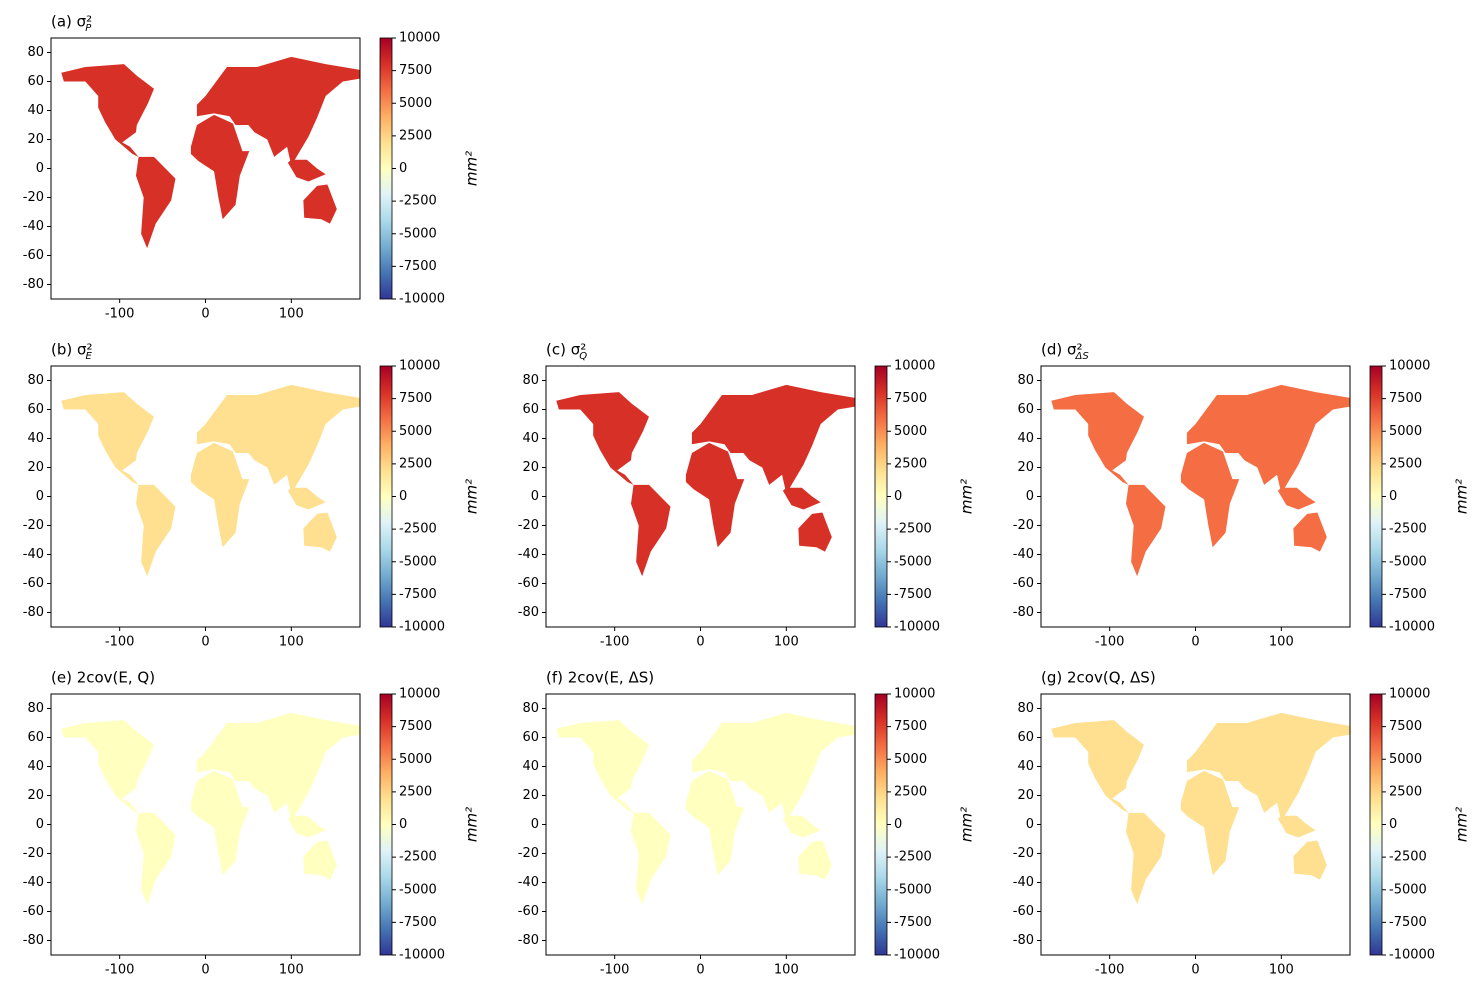 The image size is (1480, 994). What do you see at coordinates (530, 795) in the screenshot?
I see `y-tick-label: 20` at bounding box center [530, 795].